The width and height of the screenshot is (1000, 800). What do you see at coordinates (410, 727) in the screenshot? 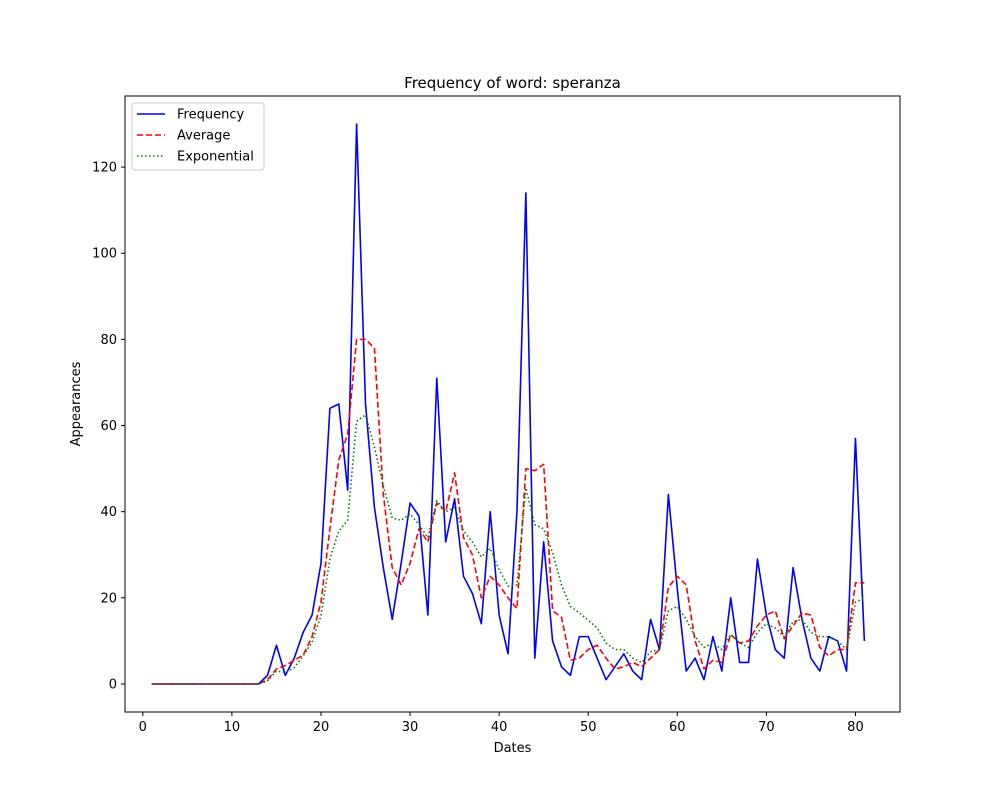
I see `x-tick-label: 30` at bounding box center [410, 727].